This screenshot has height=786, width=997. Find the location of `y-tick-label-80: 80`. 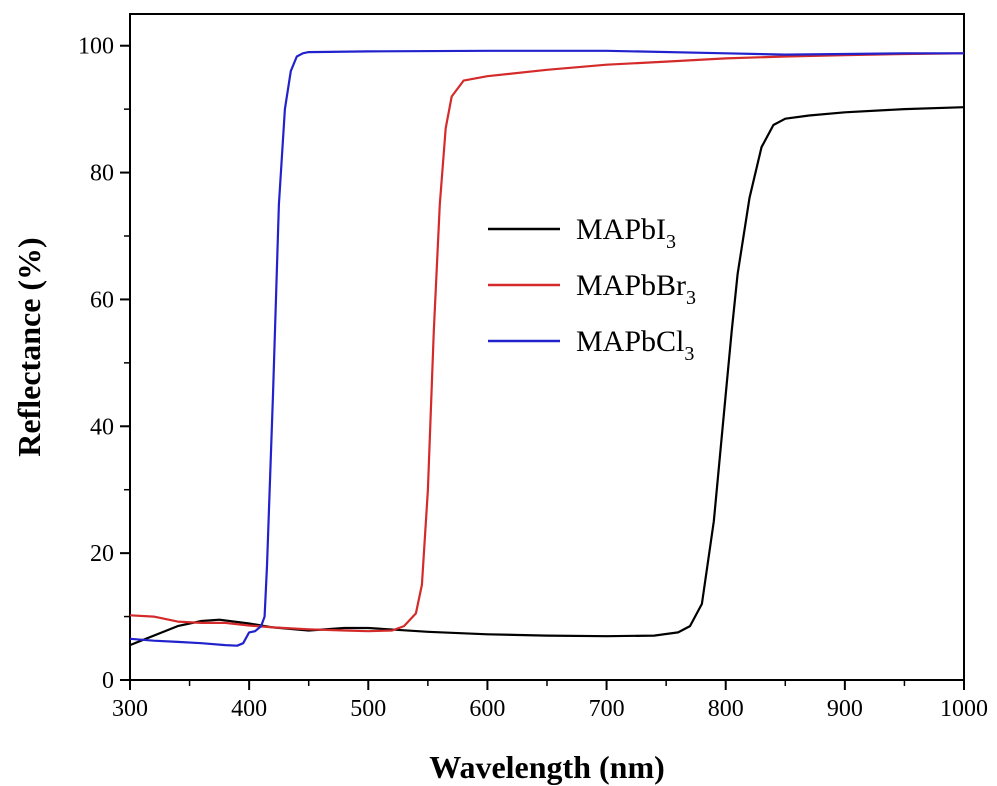

y-tick-label-80: 80 is located at coordinates (102, 174).